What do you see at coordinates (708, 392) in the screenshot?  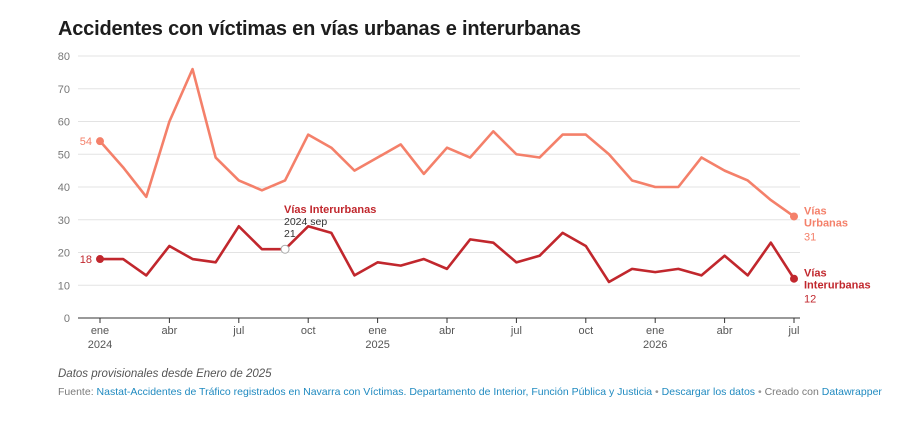 I see `download-data-link: Descargar los datos` at bounding box center [708, 392].